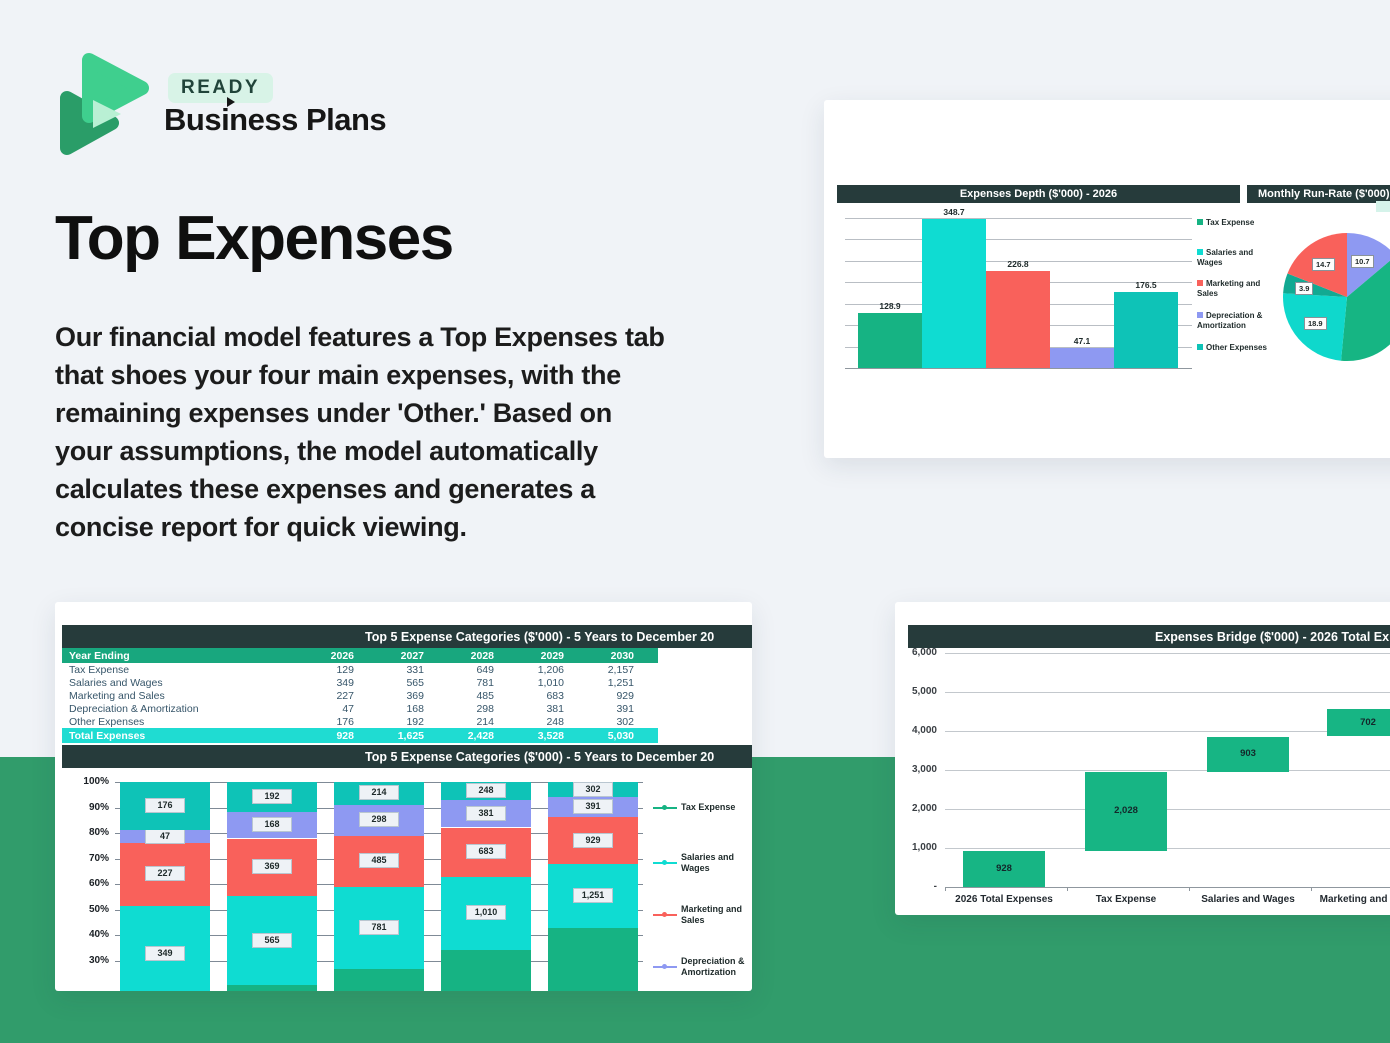 The image size is (1390, 1043). Describe the element at coordinates (1236, 347) in the screenshot. I see `legend-label: Other Expenses` at that location.